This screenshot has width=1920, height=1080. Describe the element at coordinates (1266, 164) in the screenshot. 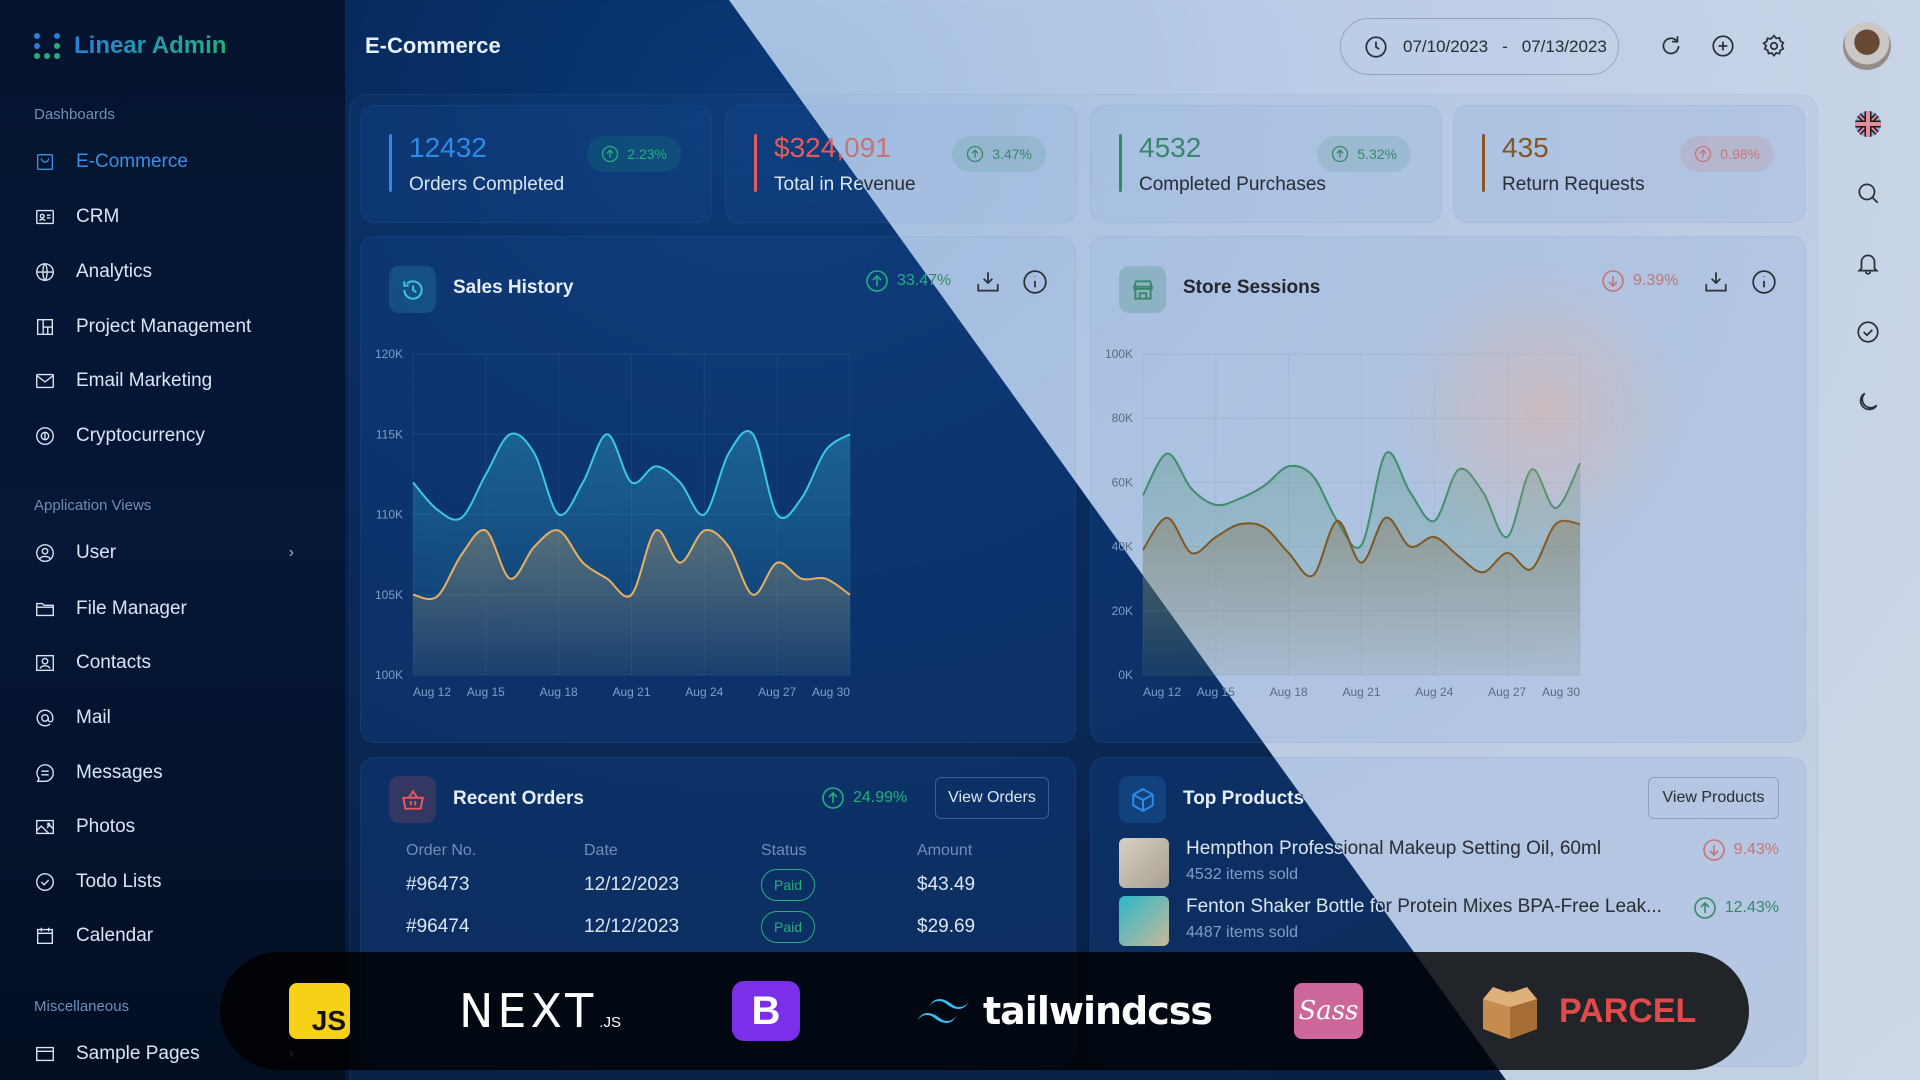

I see `stat-card: 4532 Completed Purchases 5.32%` at that location.